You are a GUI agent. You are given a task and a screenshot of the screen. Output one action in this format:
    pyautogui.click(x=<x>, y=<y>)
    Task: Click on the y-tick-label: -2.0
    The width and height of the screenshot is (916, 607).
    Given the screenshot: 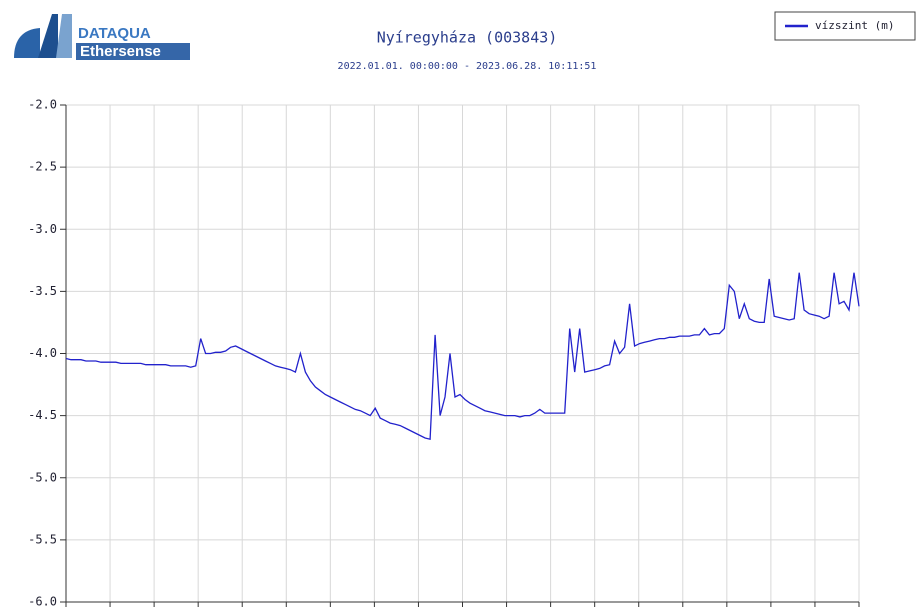 What is the action you would take?
    pyautogui.click(x=42, y=105)
    